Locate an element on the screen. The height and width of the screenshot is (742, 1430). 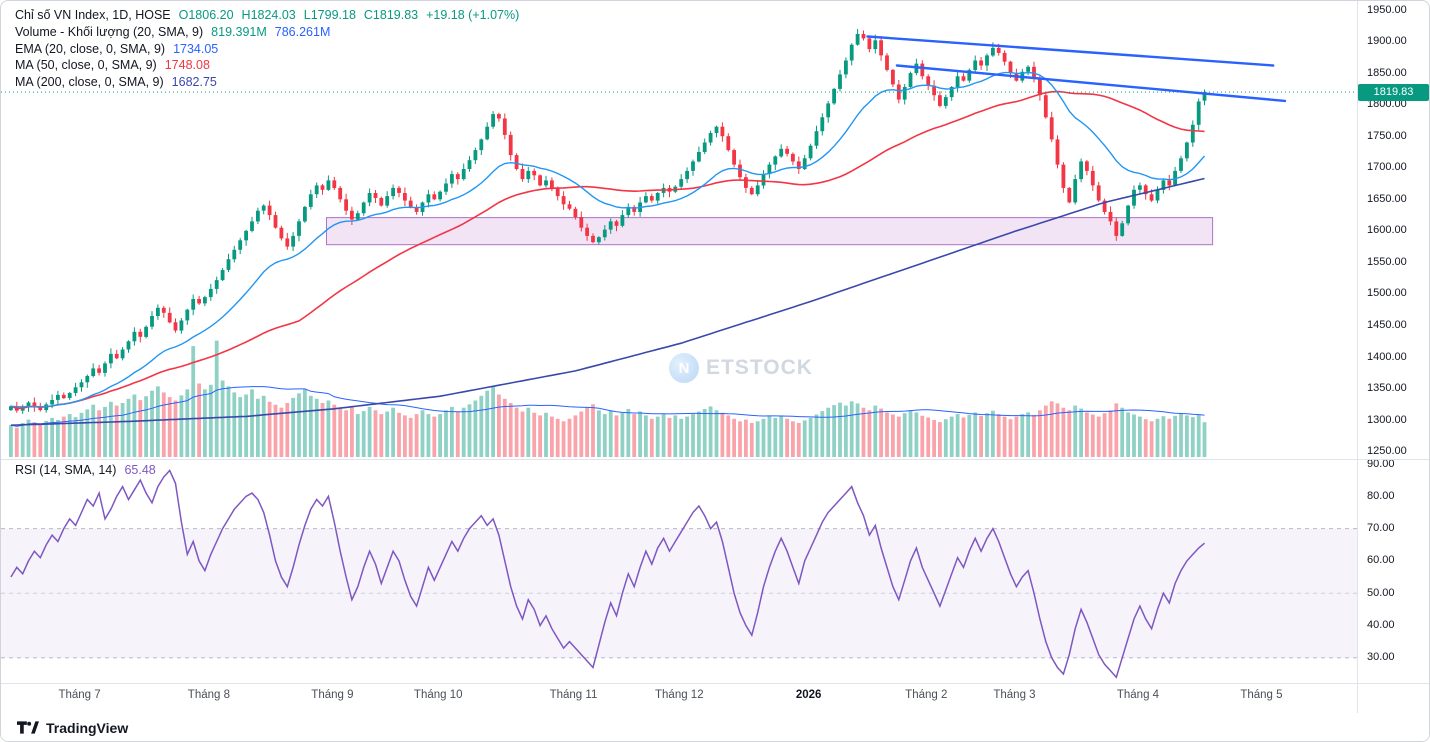
time-axis-label: Tháng 11 is located at coordinates (573, 695).